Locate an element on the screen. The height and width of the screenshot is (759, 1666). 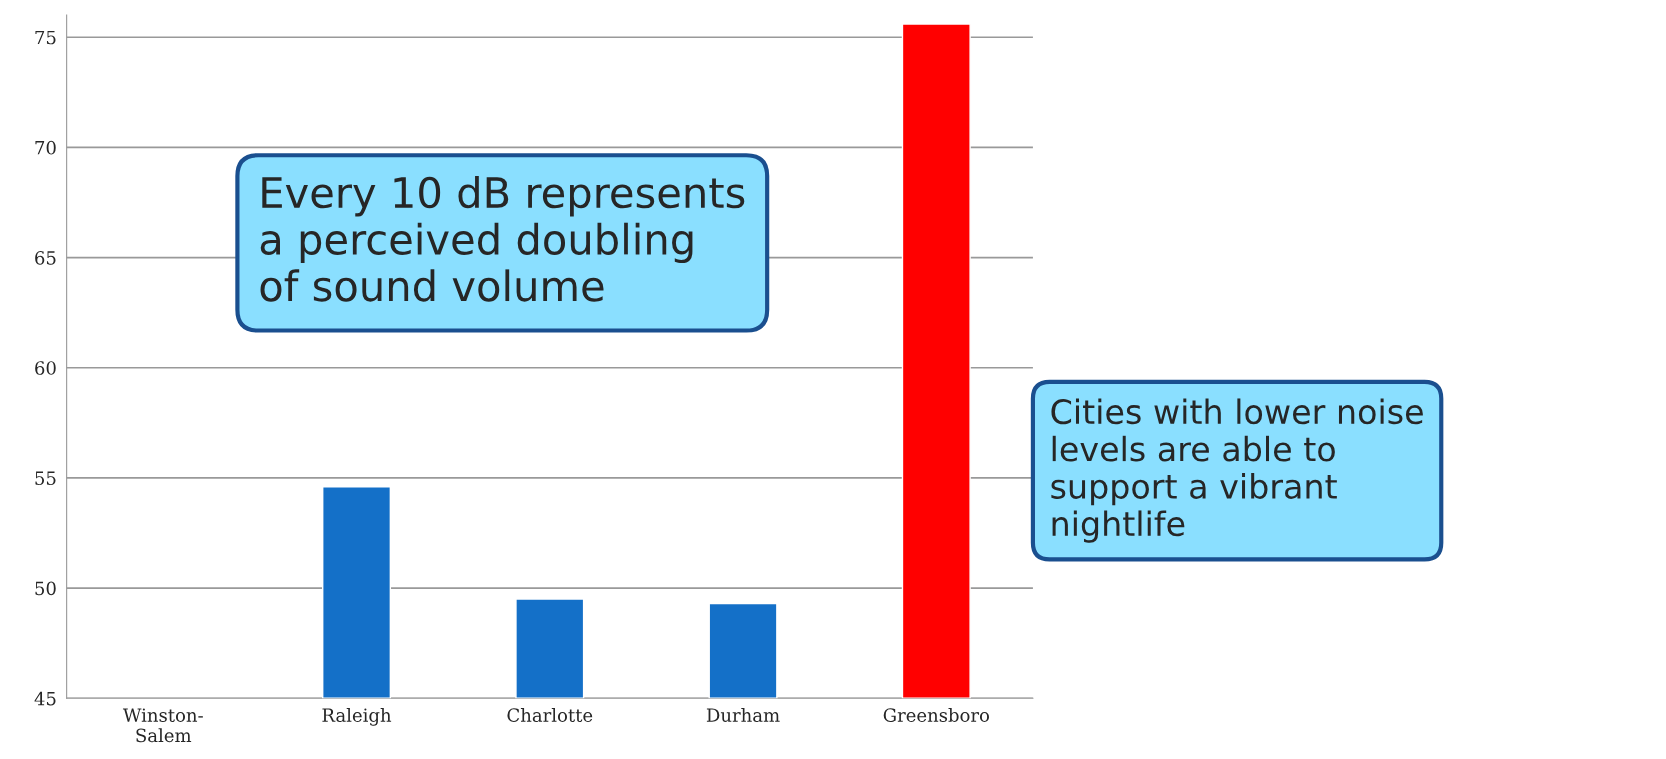
y-tick-label: 60 is located at coordinates (45, 368).